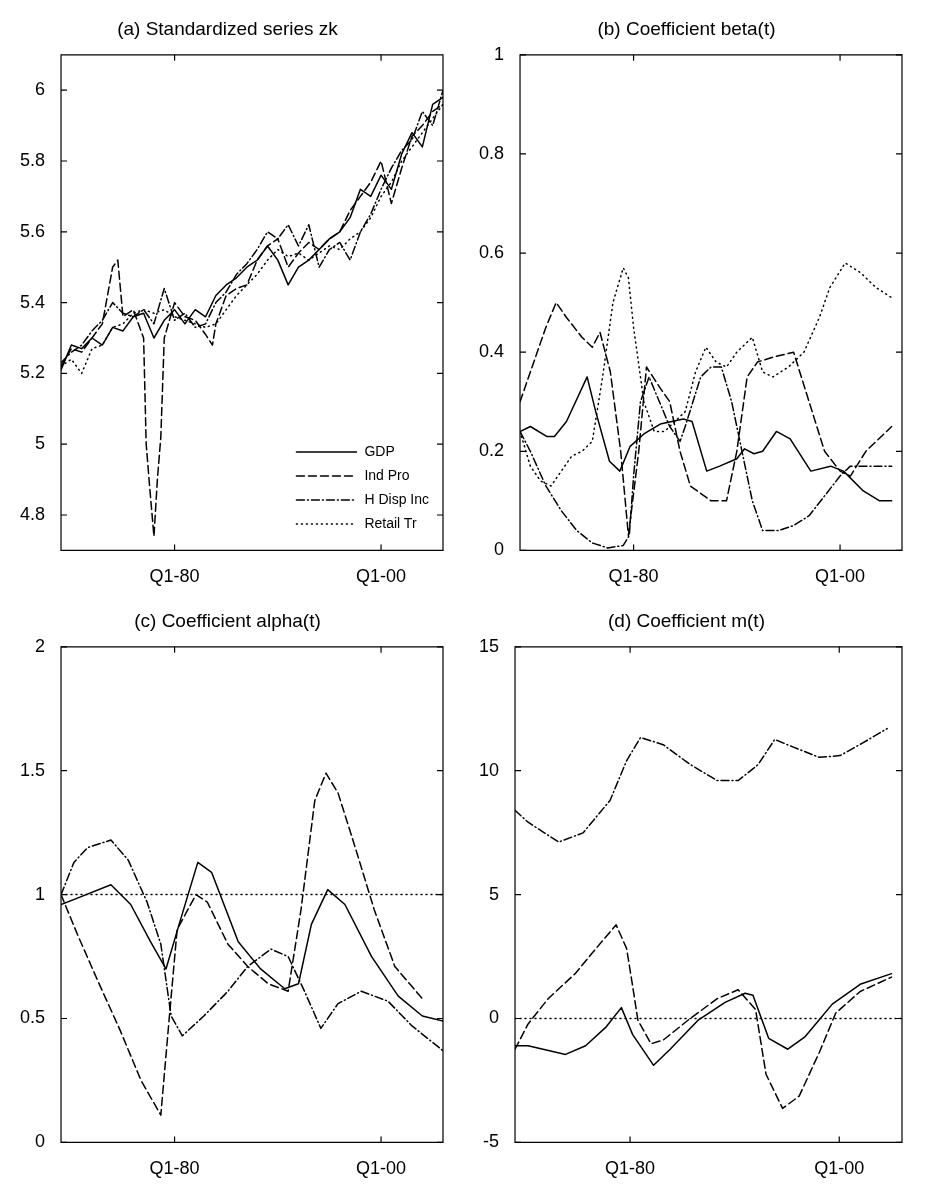 This screenshot has width=934, height=1200. Describe the element at coordinates (32, 372) in the screenshot. I see `y-tick-label: 5.2` at that location.